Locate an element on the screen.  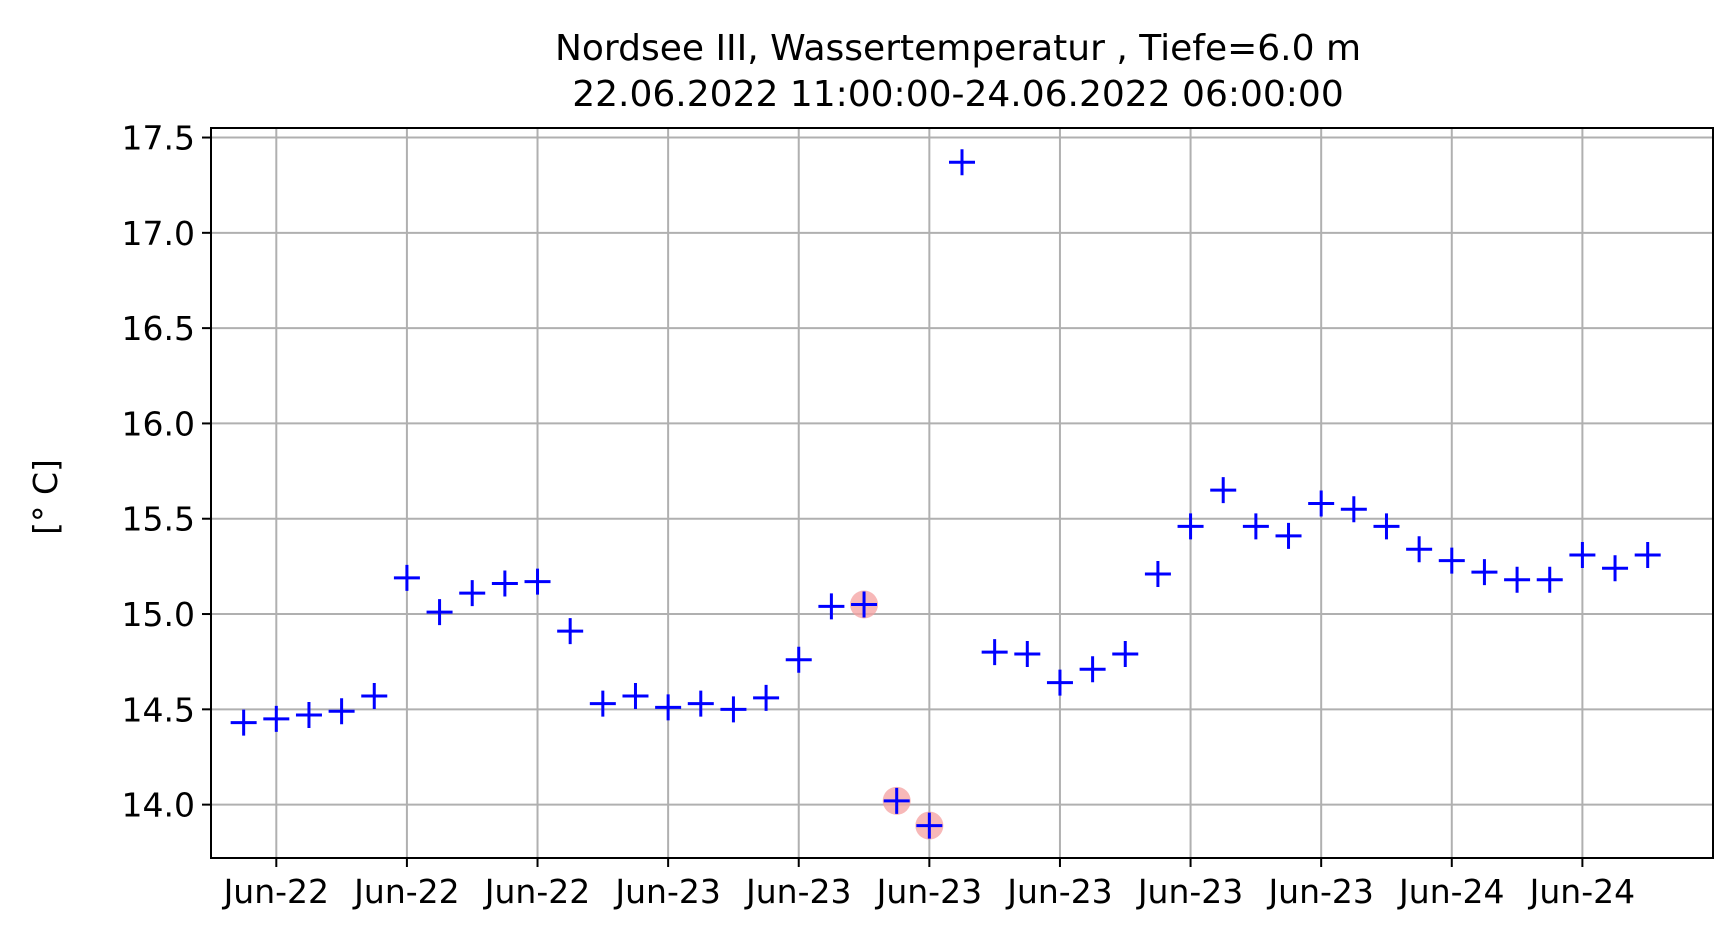
y-tick-label: 15.5 is located at coordinates (158, 519).